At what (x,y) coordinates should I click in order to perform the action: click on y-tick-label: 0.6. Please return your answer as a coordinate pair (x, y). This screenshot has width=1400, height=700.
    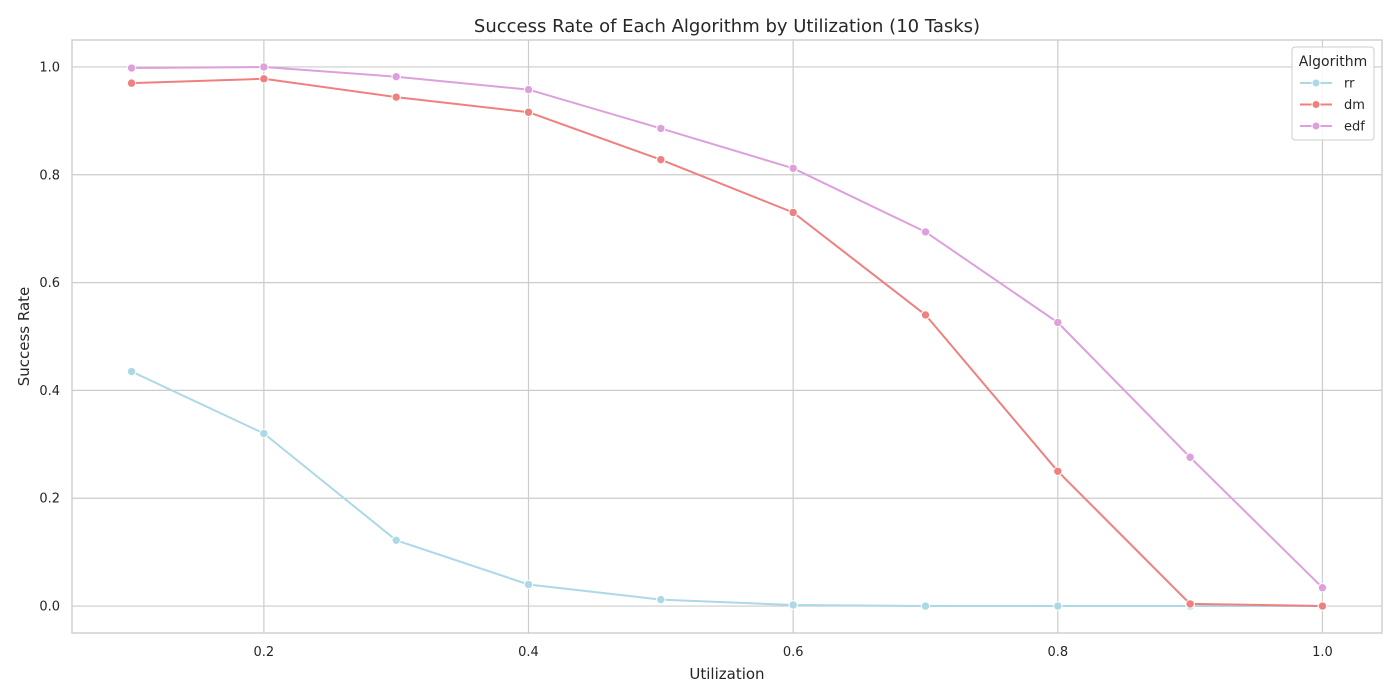
    Looking at the image, I should click on (49, 283).